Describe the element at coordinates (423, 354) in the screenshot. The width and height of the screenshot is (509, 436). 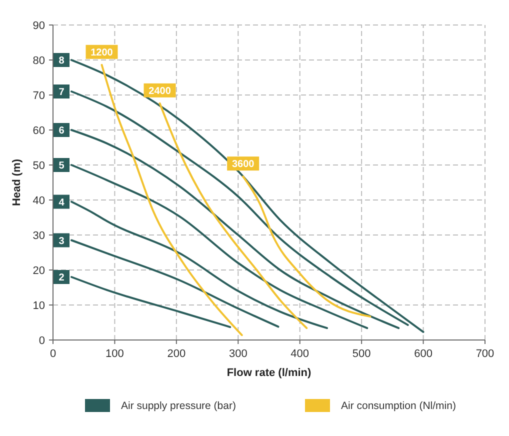
I see `x-tick-label: 600` at that location.